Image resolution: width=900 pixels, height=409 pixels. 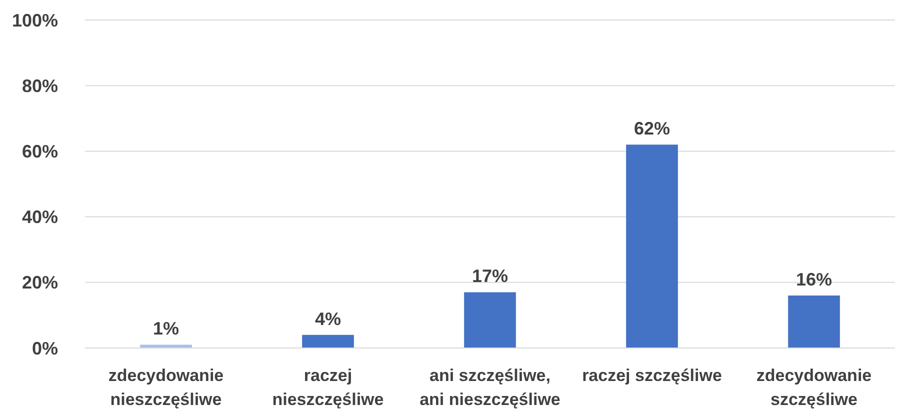 What do you see at coordinates (490, 387) in the screenshot?
I see `x-tick-label: ani szczęśliwe, ani nieszczęśliwe` at bounding box center [490, 387].